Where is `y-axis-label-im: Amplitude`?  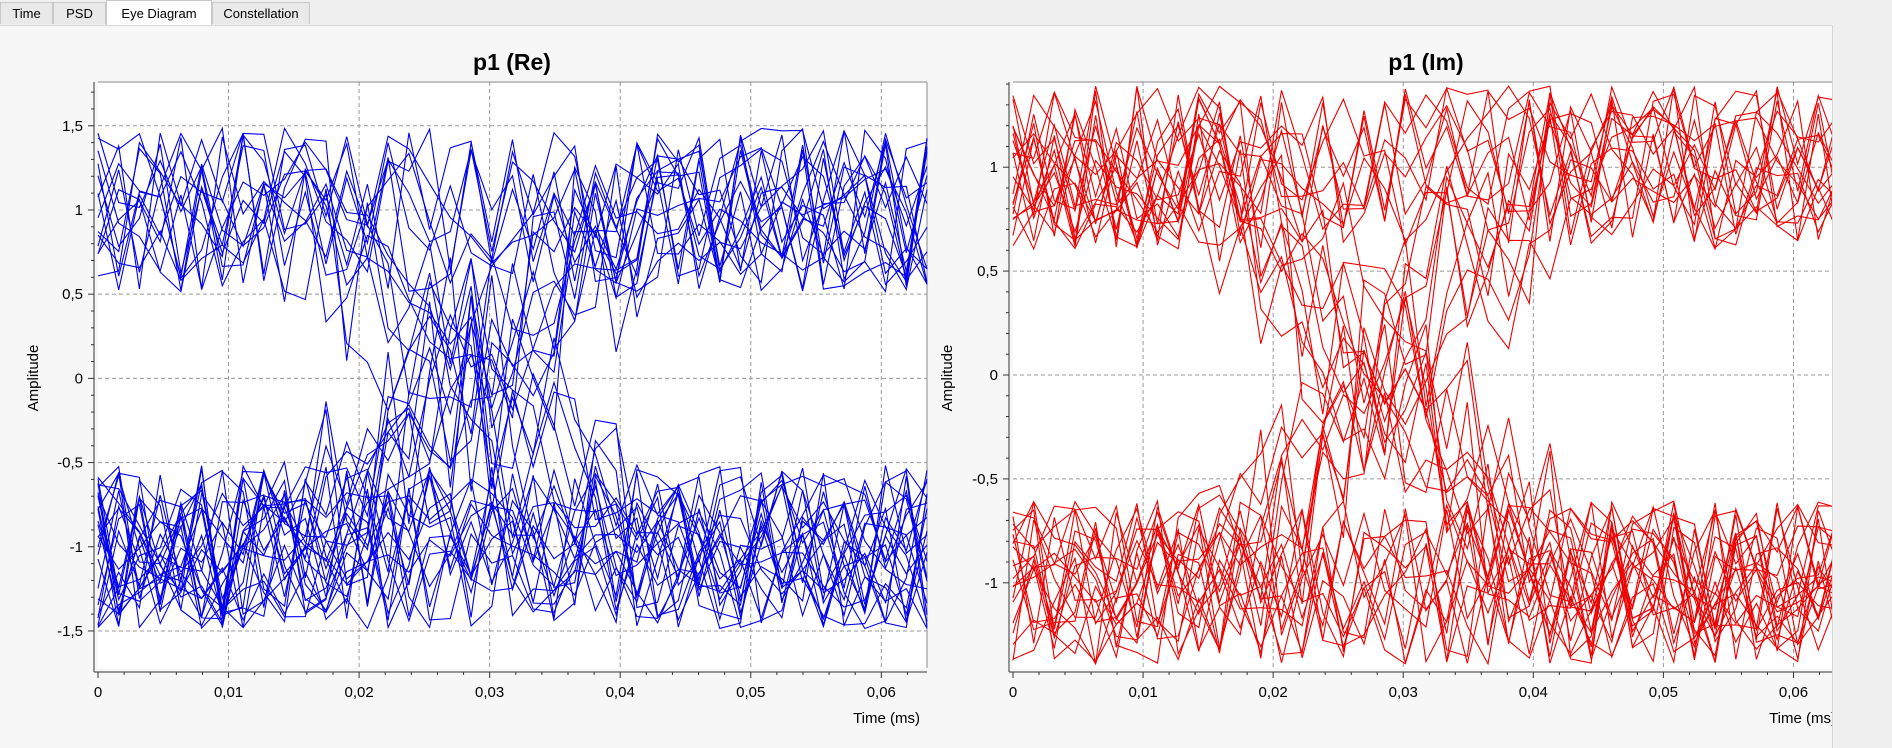 y-axis-label-im: Amplitude is located at coordinates (947, 378).